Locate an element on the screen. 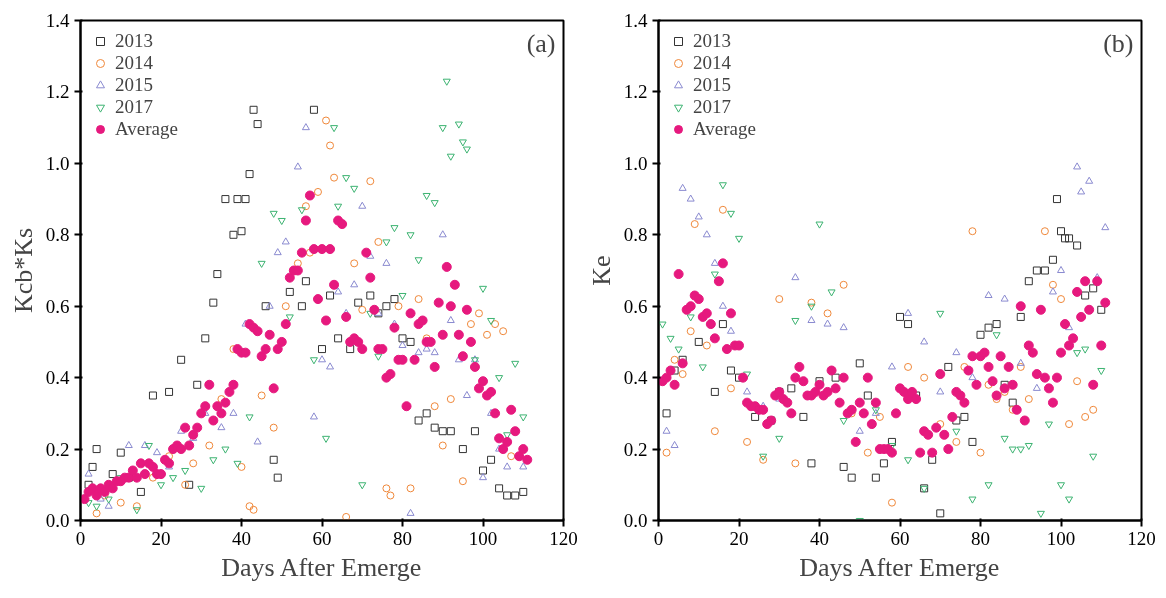 This screenshot has height=598, width=1166. chart-title: (a) is located at coordinates (541, 43).